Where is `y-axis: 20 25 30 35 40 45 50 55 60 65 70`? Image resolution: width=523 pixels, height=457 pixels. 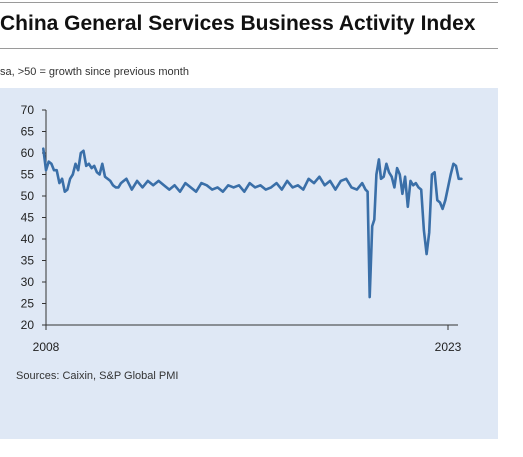 y-axis: 20 25 30 35 40 45 50 55 60 65 70 is located at coordinates (34, 217).